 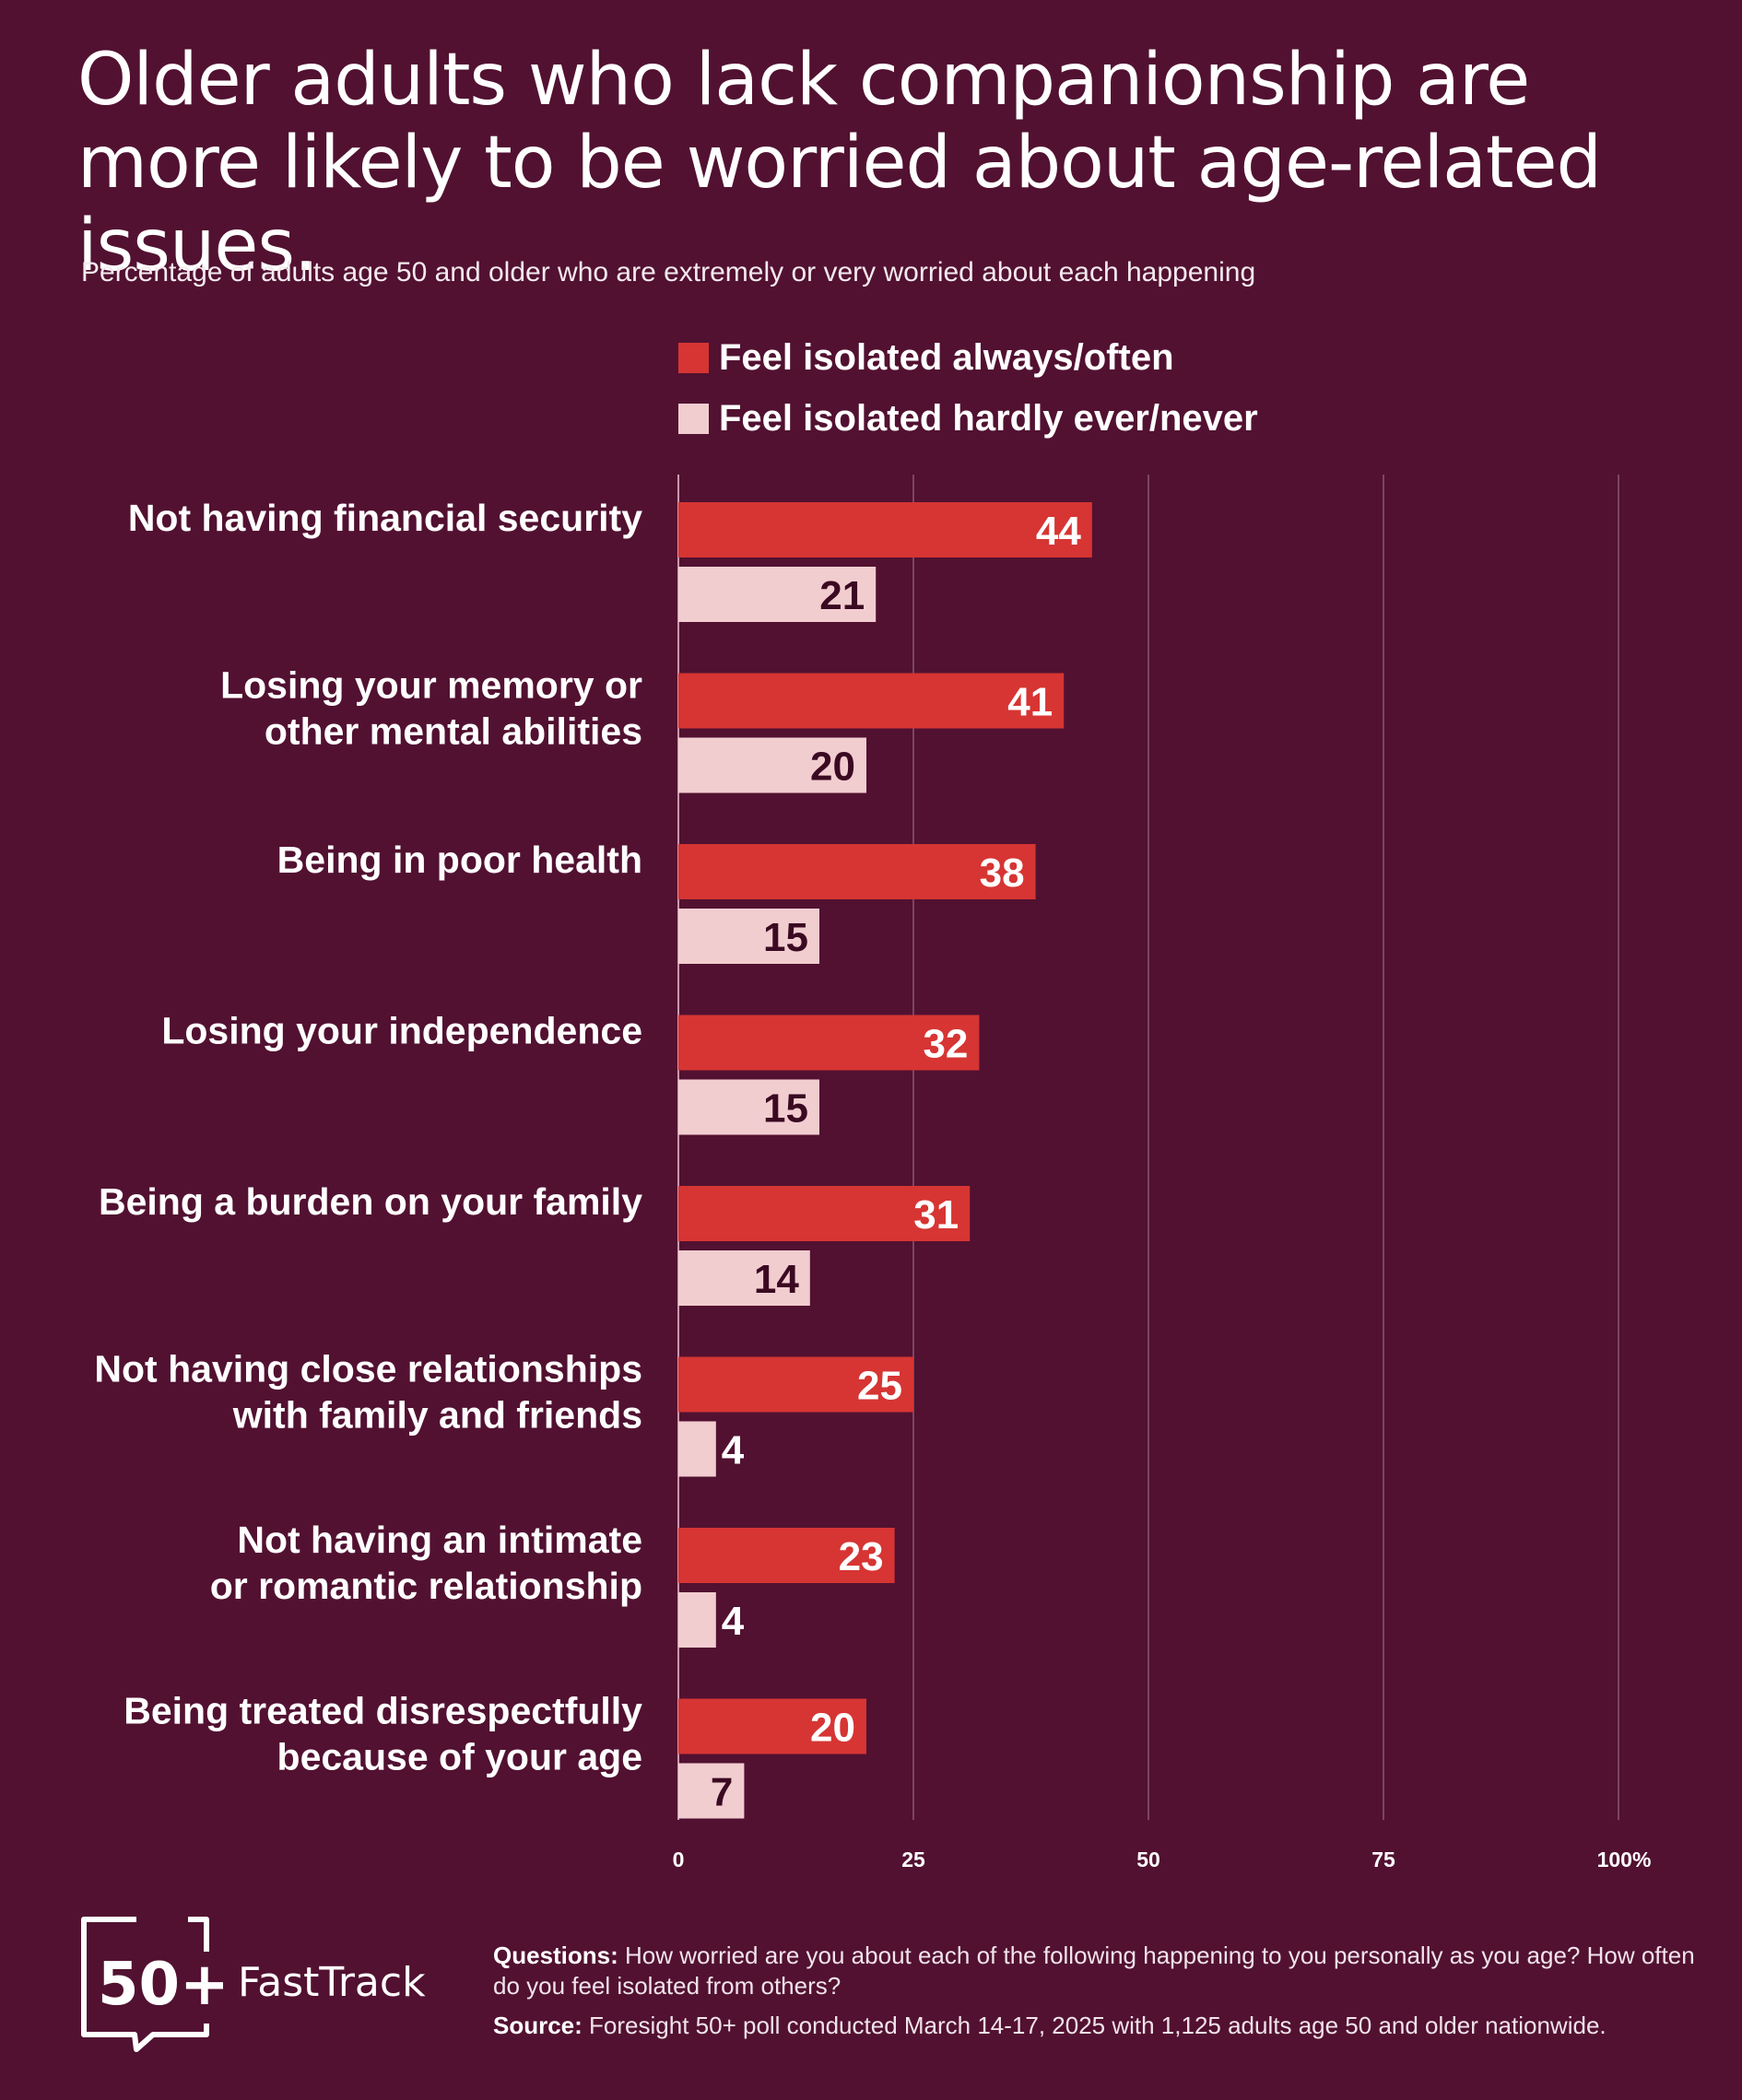 I want to click on category-label-line: Not having financial security, so click(x=385, y=518).